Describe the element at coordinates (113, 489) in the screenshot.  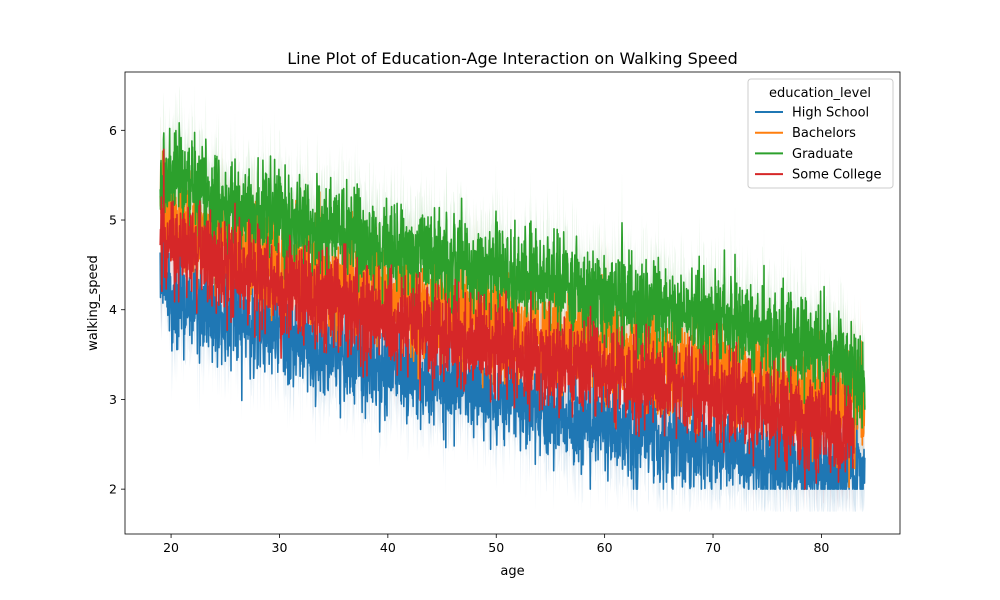
I see `y-tick-label: 2` at that location.